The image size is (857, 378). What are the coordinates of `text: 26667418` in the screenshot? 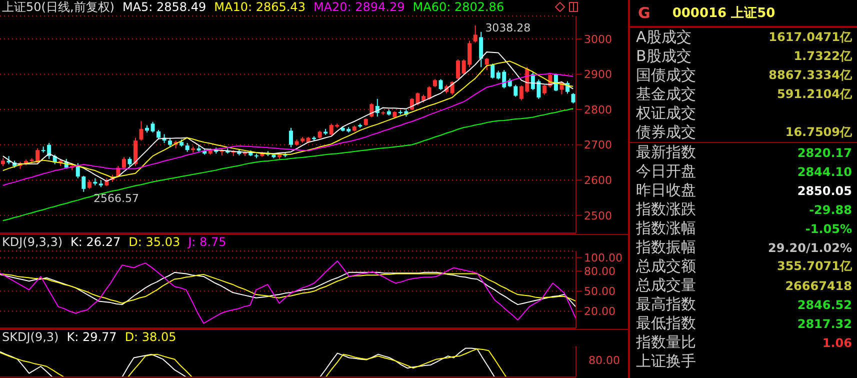 It's located at (818, 285).